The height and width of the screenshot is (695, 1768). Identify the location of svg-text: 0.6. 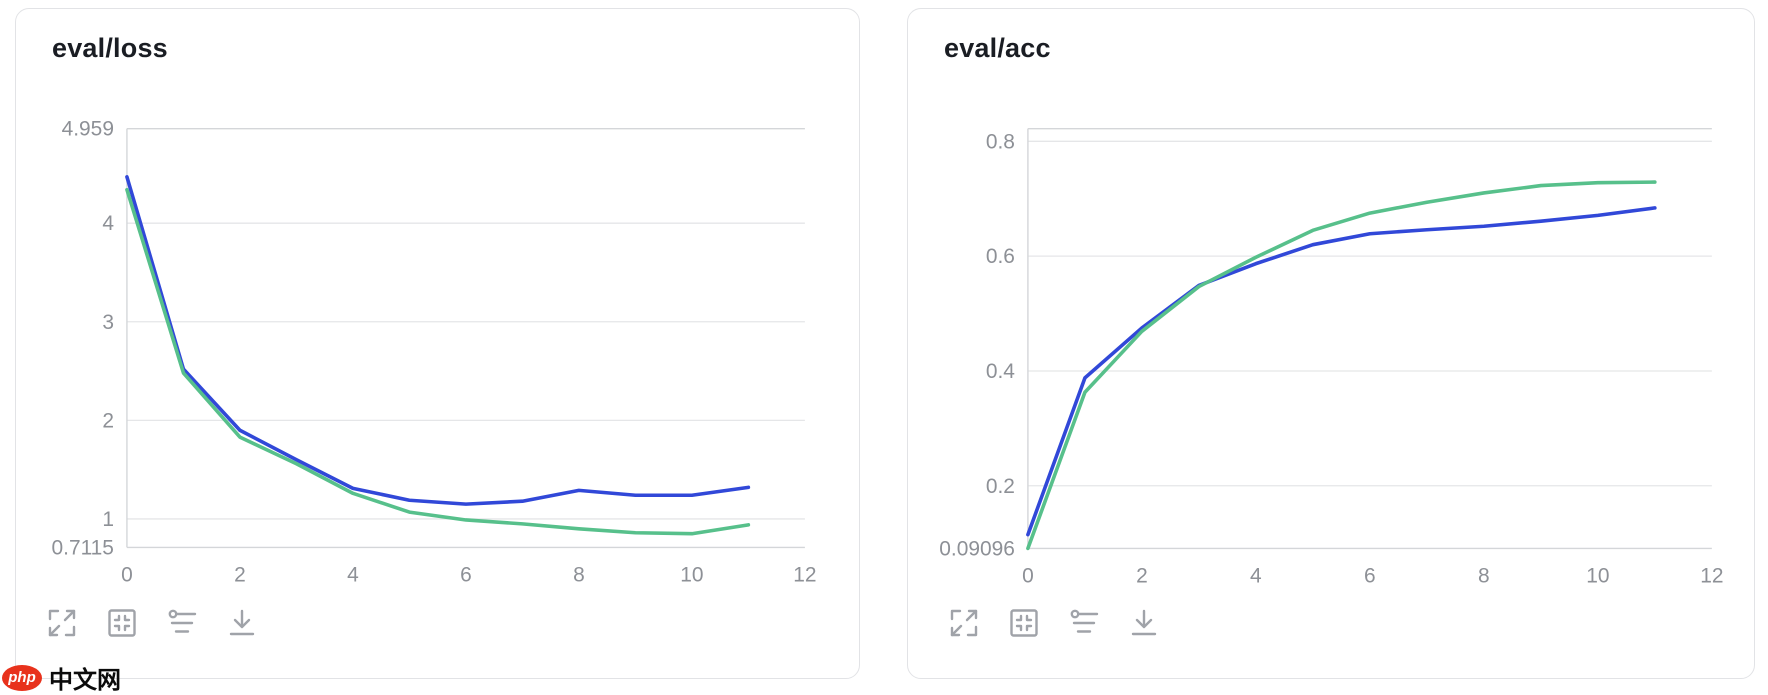
(1000, 256).